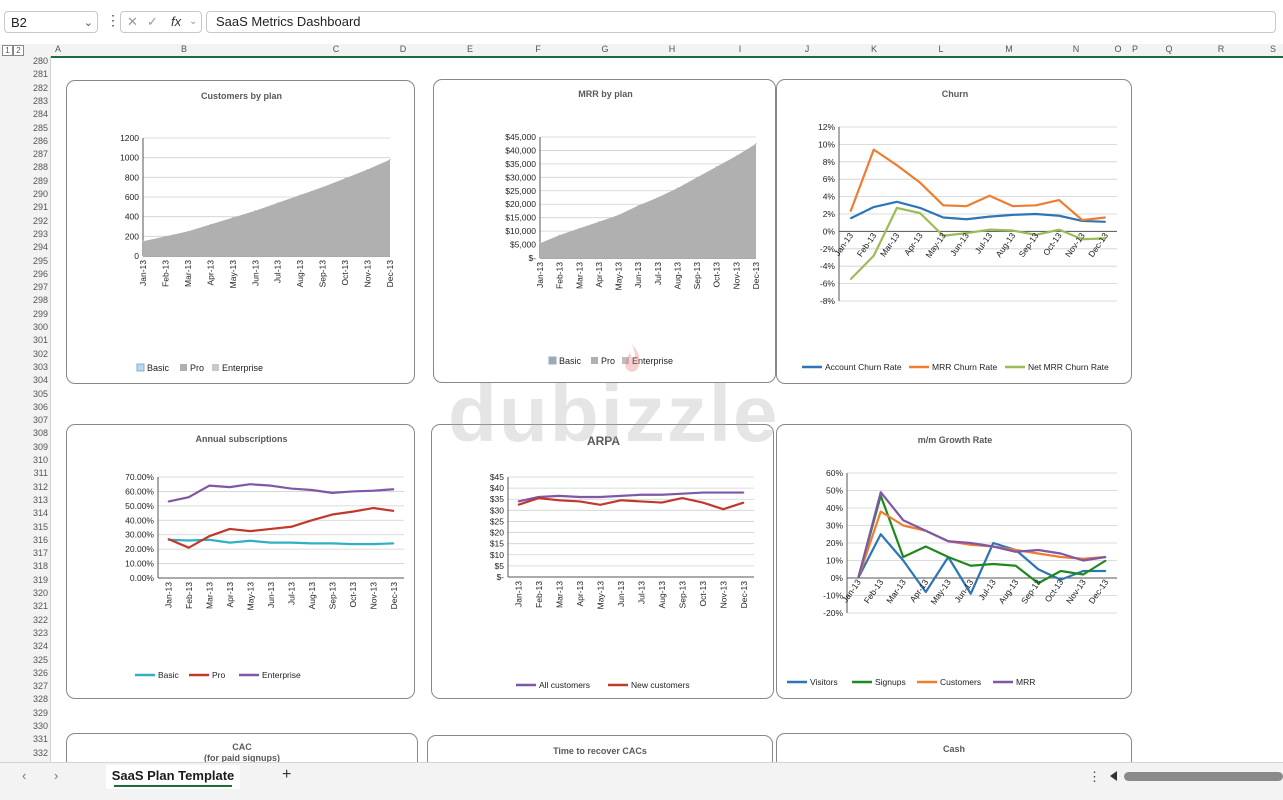 The image size is (1283, 800). Describe the element at coordinates (40, 220) in the screenshot. I see `row-292: 292` at that location.